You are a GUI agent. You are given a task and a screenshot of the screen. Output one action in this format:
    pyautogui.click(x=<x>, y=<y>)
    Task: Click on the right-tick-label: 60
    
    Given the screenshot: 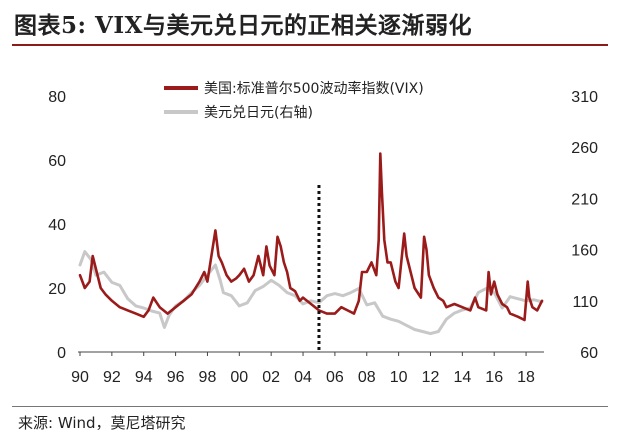 What is the action you would take?
    pyautogui.click(x=589, y=353)
    